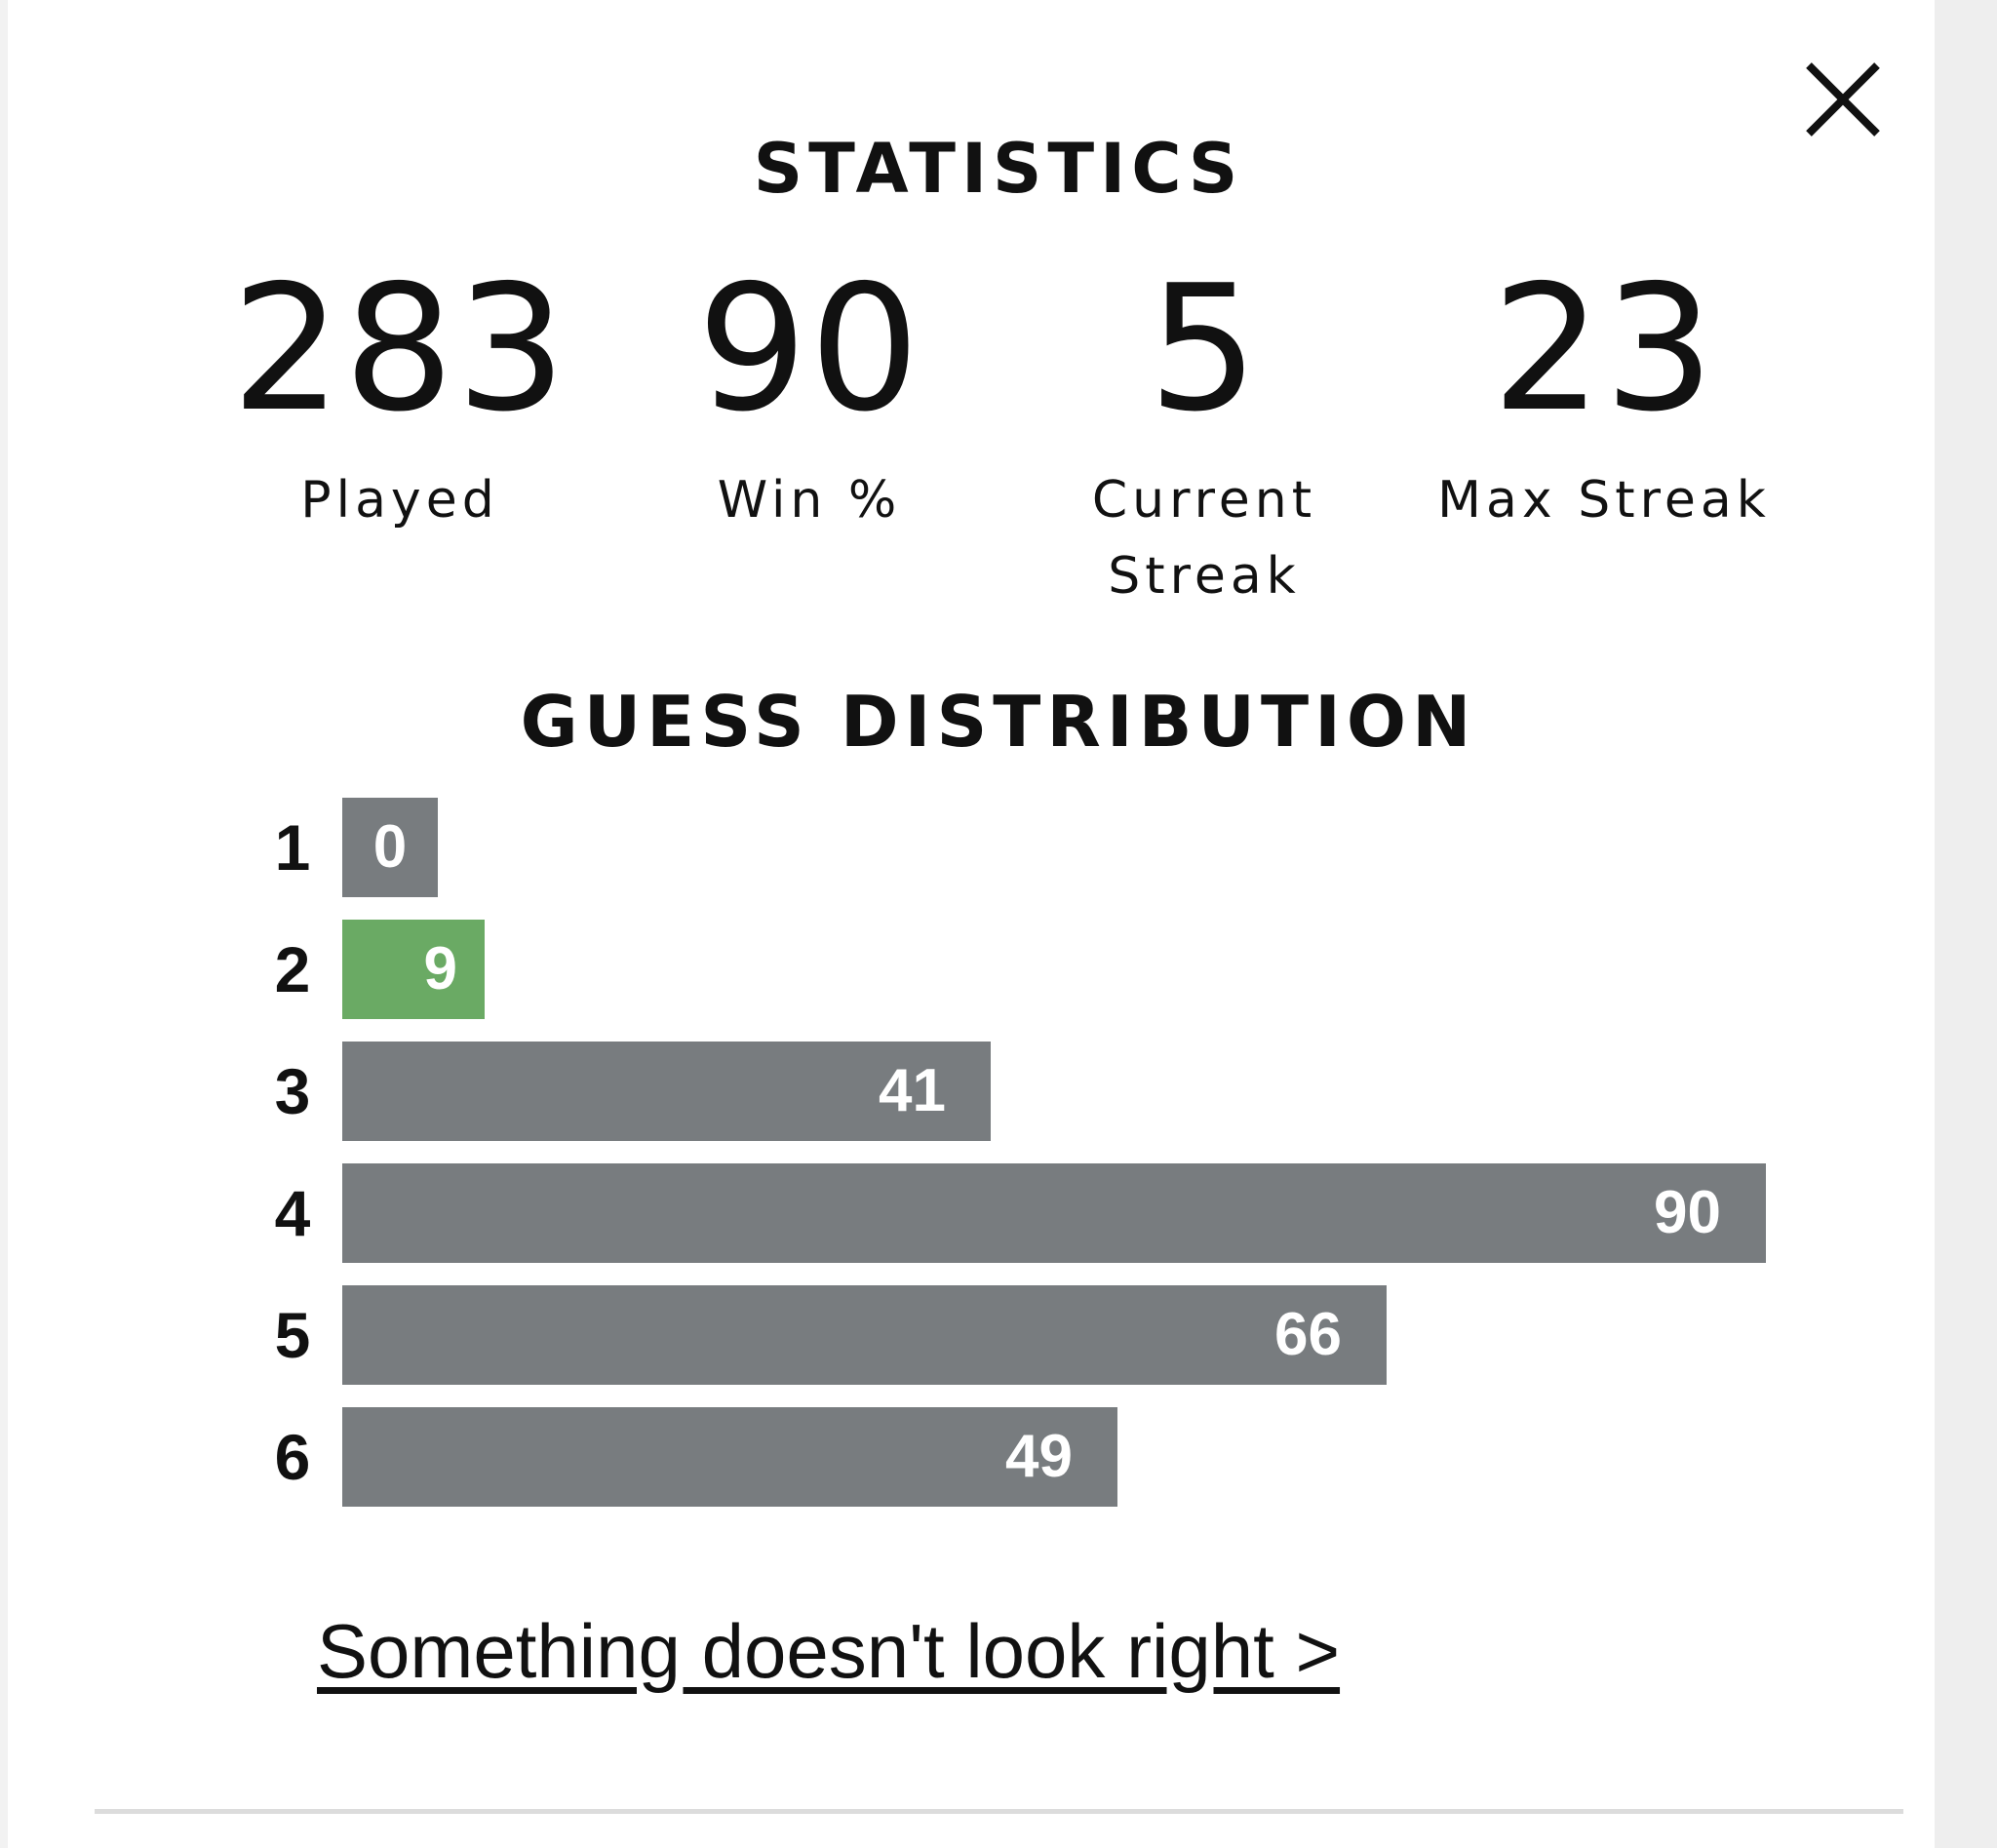  I want to click on stat-max-streak: 23 Max Streak, so click(1604, 399).